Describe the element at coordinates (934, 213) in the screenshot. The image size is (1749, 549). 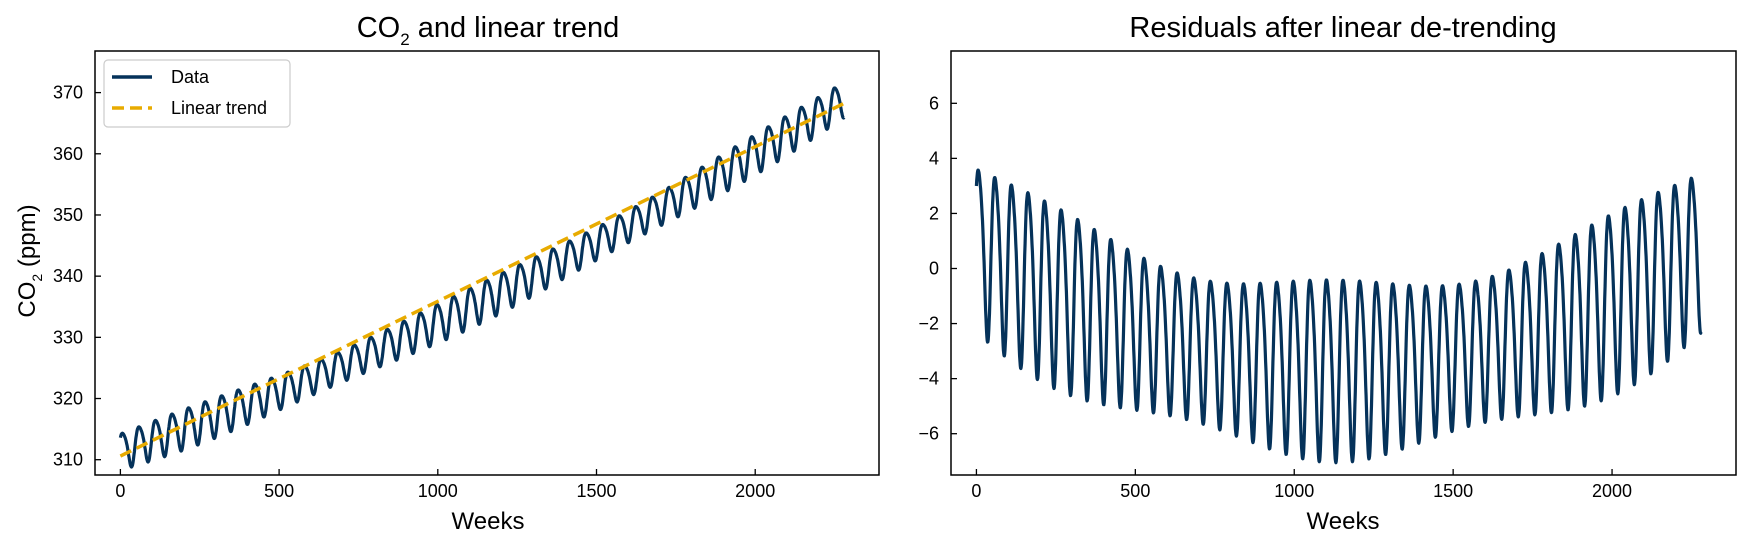
I see `y-tick-label: 2` at that location.